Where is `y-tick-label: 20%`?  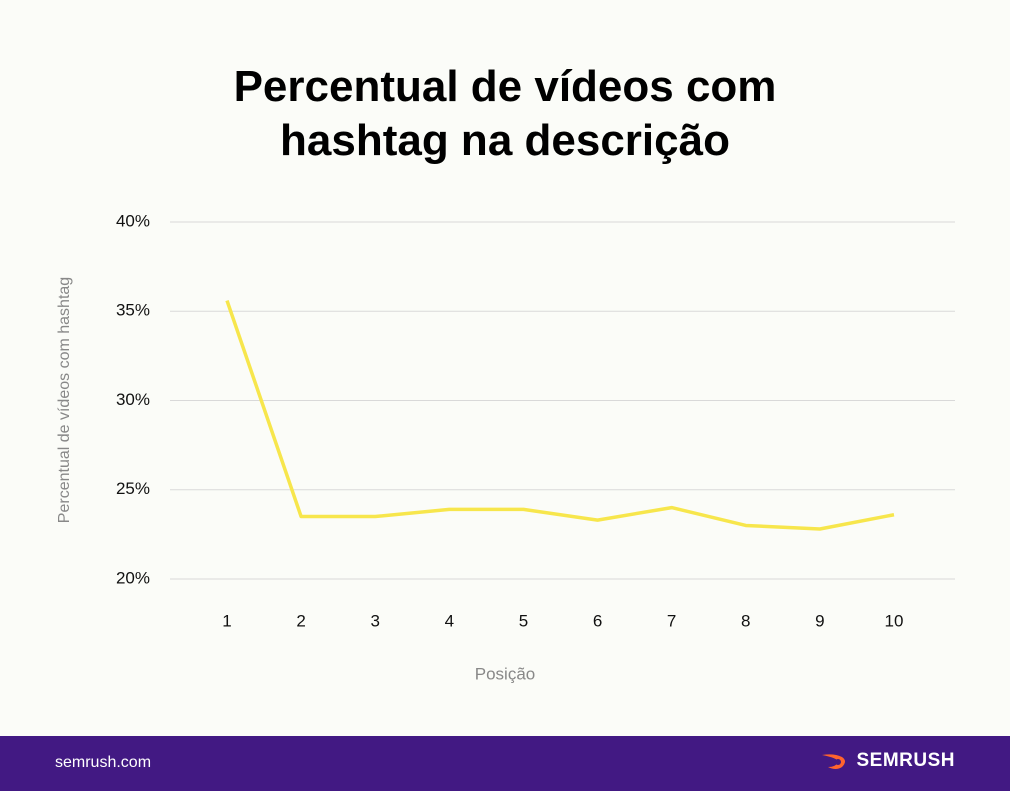
y-tick-label: 20% is located at coordinates (133, 577).